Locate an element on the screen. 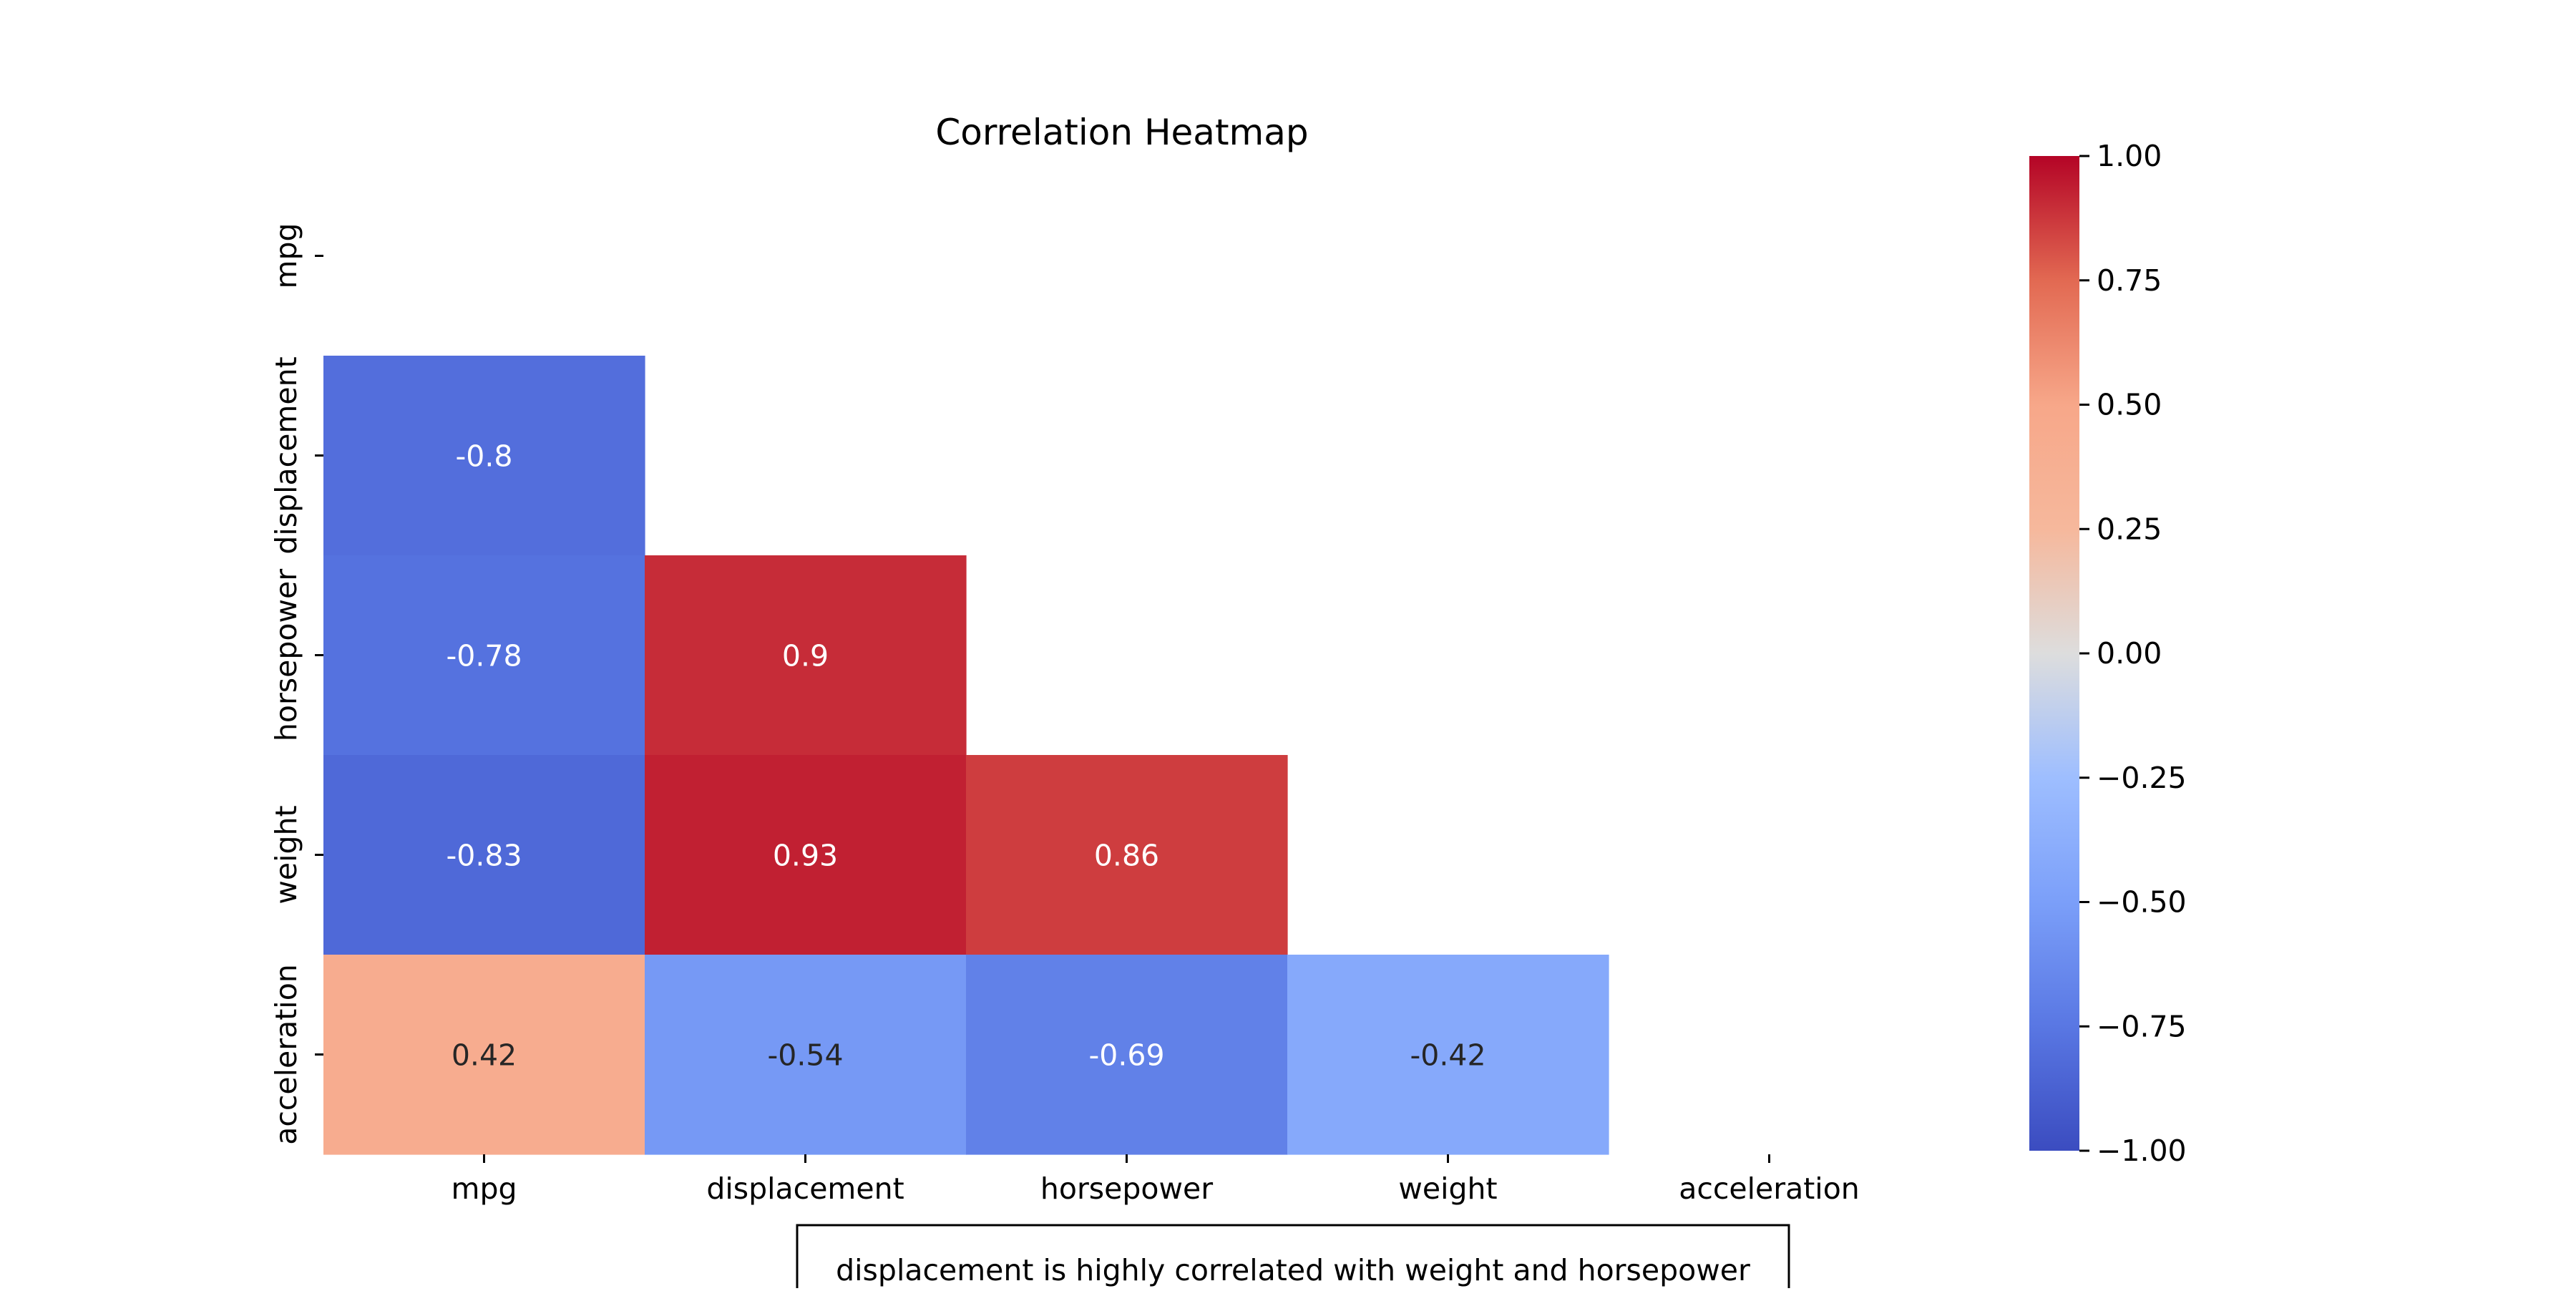  heatmap-cell-horsepower-displacement is located at coordinates (806, 655).